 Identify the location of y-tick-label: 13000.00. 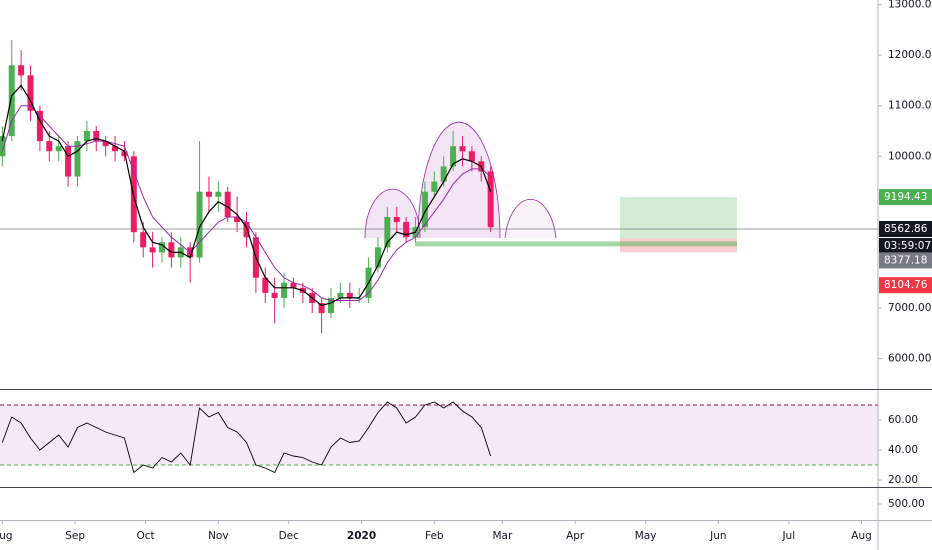
(910, 5).